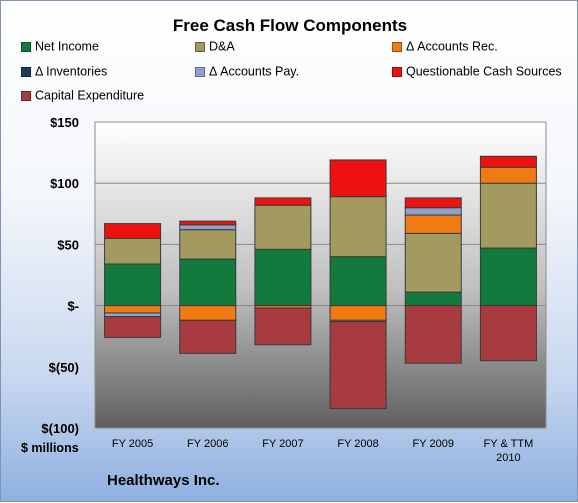  What do you see at coordinates (207, 444) in the screenshot?
I see `x-tick-label: FY 2006` at bounding box center [207, 444].